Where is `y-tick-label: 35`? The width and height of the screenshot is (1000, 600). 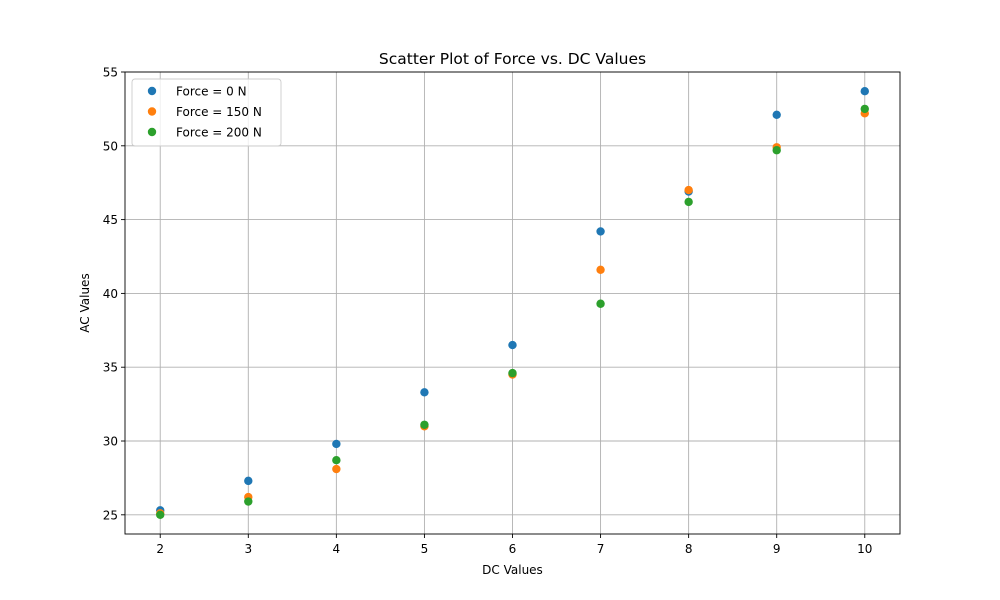 y-tick-label: 35 is located at coordinates (110, 368).